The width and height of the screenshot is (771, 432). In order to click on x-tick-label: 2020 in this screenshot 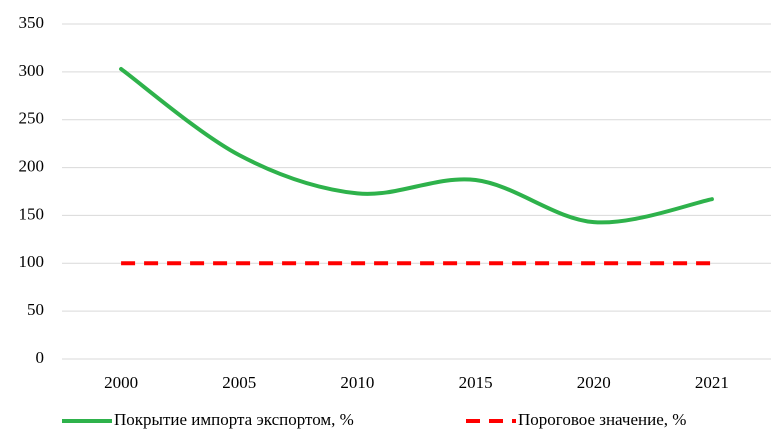, I will do `click(594, 382)`.